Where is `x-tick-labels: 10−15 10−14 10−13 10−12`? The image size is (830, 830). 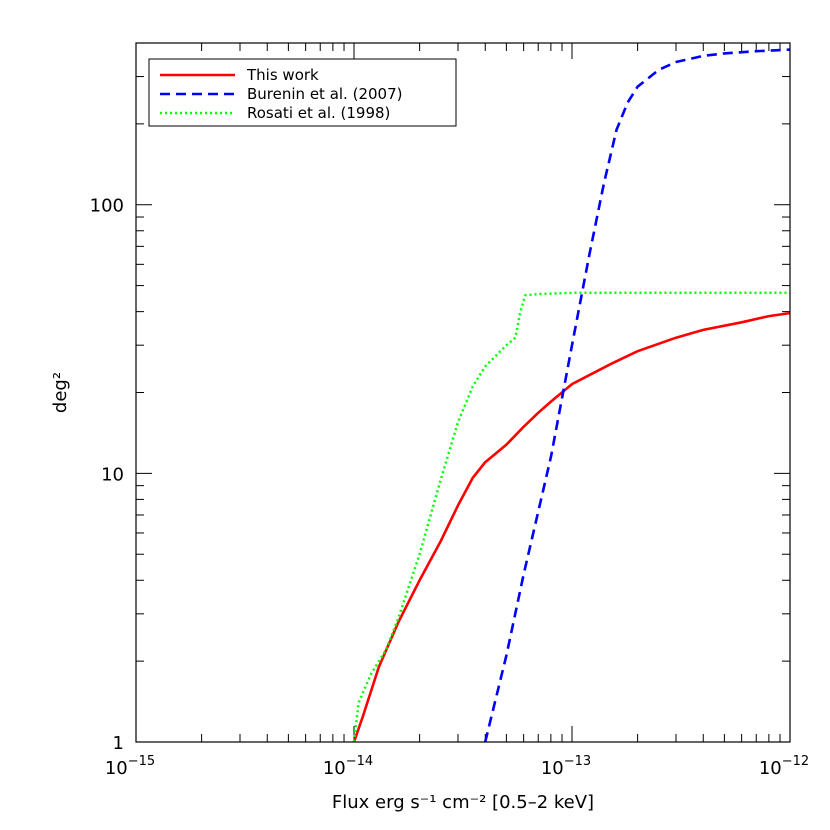
x-tick-labels: 10−15 10−14 10−13 10−12 is located at coordinates (457, 766).